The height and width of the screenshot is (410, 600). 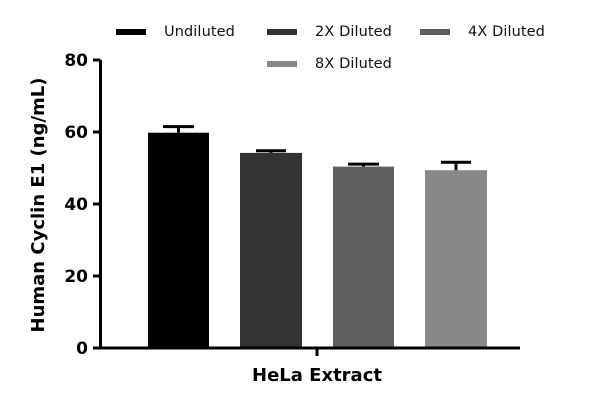 What do you see at coordinates (97, 204) in the screenshot?
I see `y-axis` at bounding box center [97, 204].